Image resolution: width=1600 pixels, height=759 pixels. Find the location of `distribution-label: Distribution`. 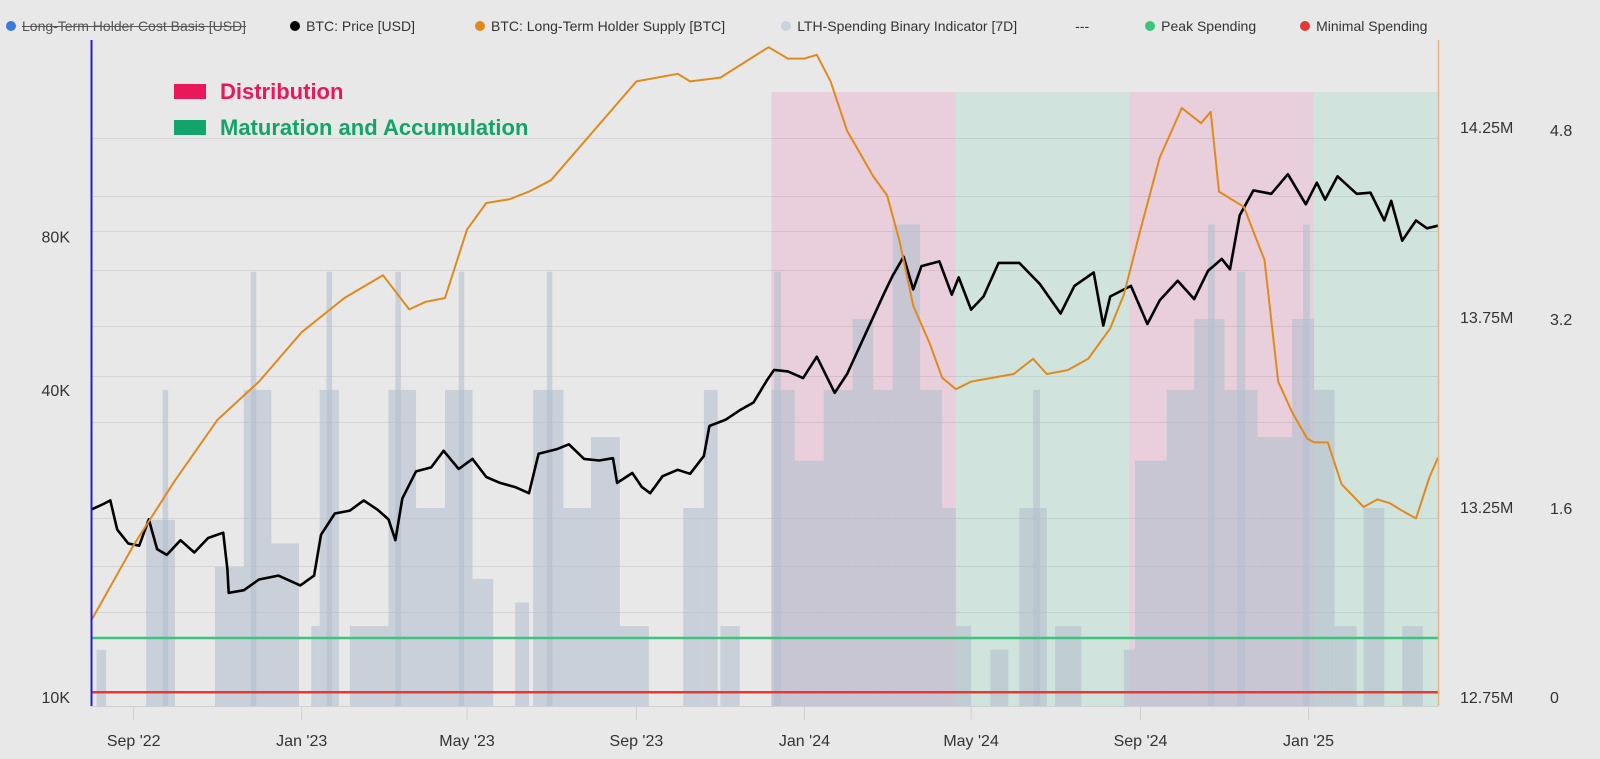

distribution-label: Distribution is located at coordinates (281, 91).